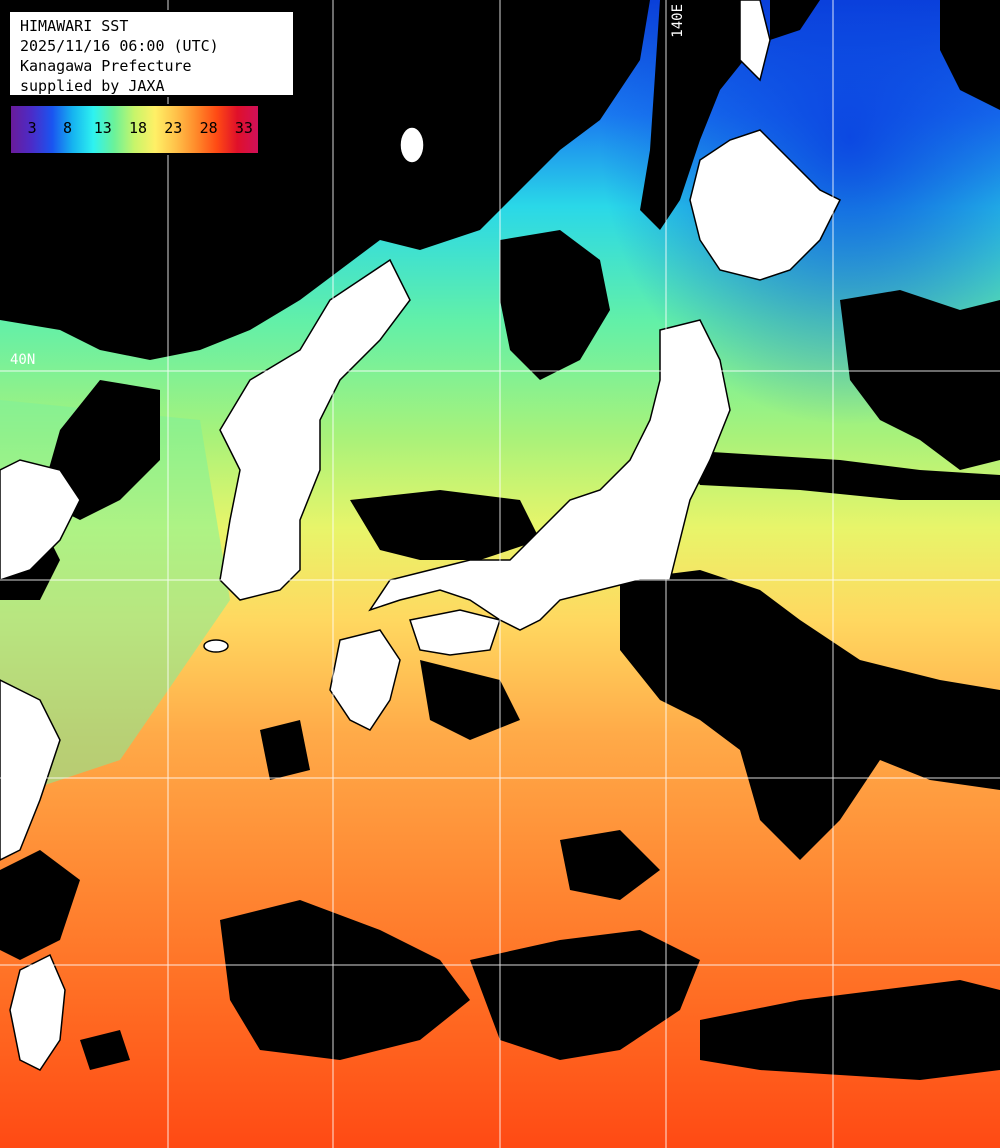  Describe the element at coordinates (208, 128) in the screenshot. I see `colorbar-tick-28: 28` at that location.